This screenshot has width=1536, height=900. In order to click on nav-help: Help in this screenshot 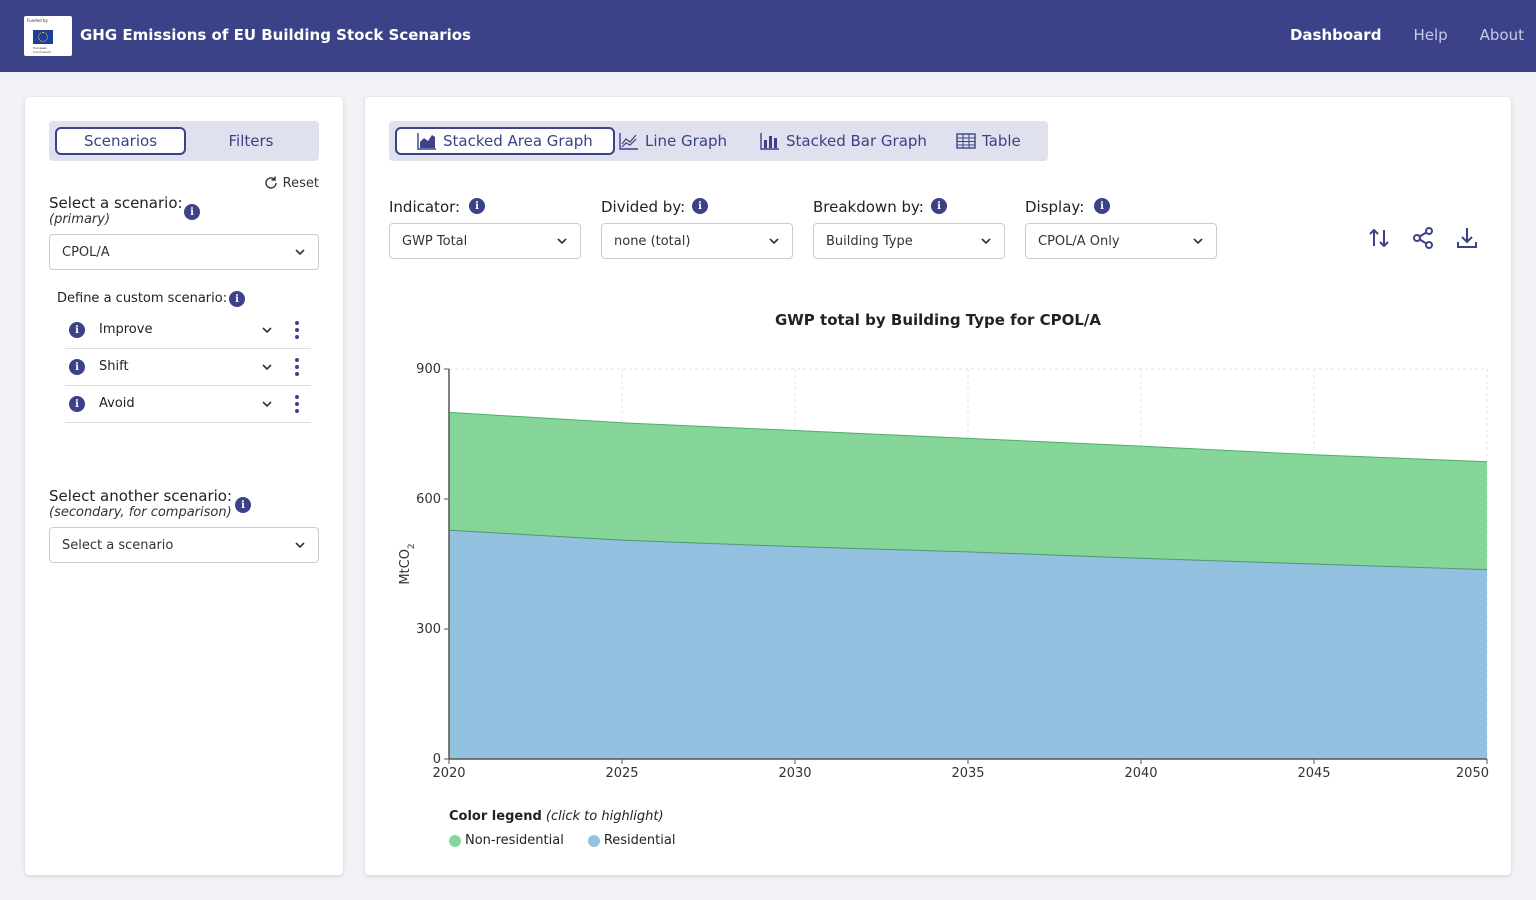, I will do `click(1430, 35)`.